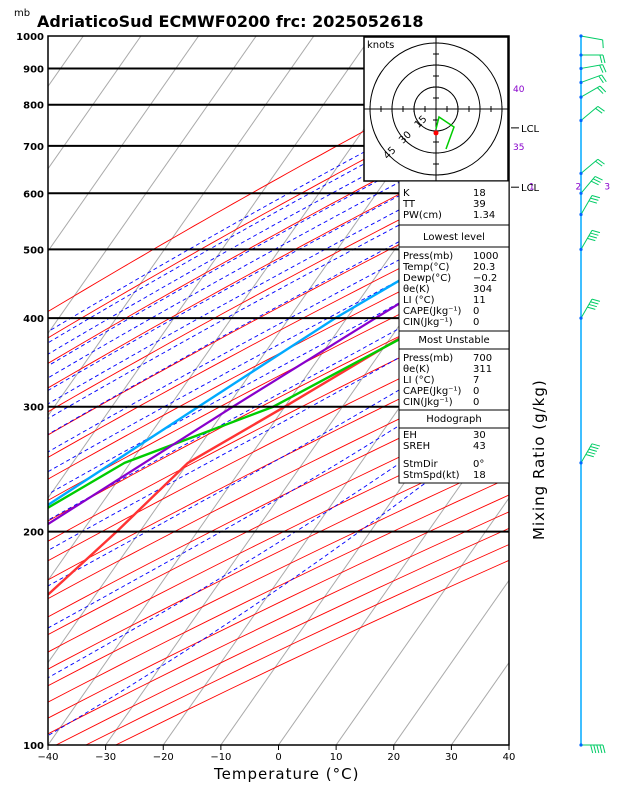 This screenshot has height=800, width=618. What do you see at coordinates (479, 193) in the screenshot?
I see `index-row-value: 18` at bounding box center [479, 193].